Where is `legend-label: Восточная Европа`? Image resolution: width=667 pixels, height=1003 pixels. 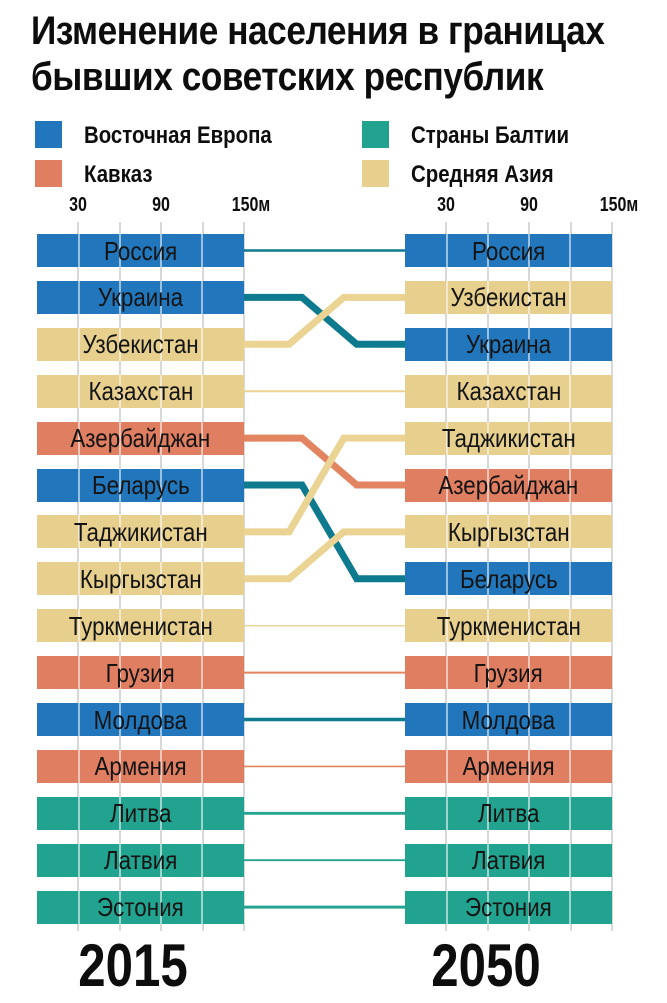
legend-label: Восточная Европа is located at coordinates (178, 135).